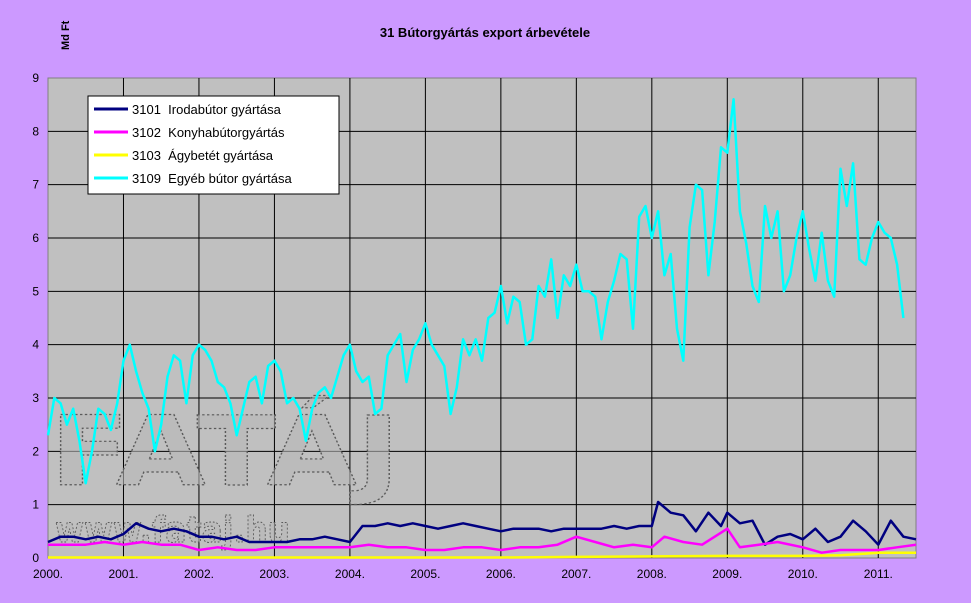  I want to click on y-tick-label: 1, so click(35, 505).